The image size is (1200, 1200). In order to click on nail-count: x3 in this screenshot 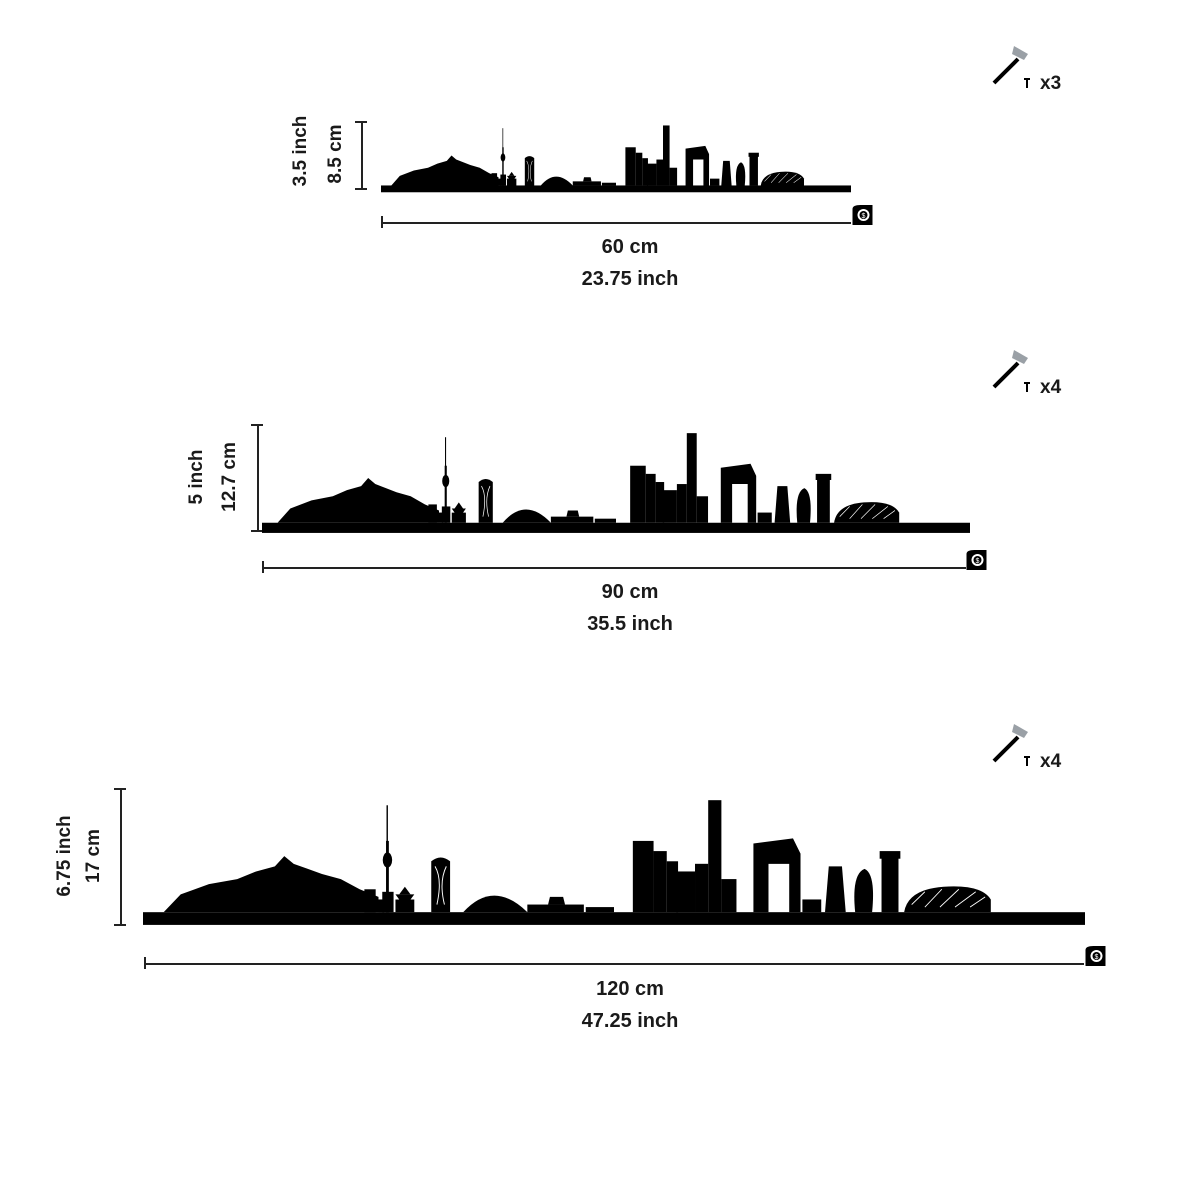, I will do `click(1051, 83)`.